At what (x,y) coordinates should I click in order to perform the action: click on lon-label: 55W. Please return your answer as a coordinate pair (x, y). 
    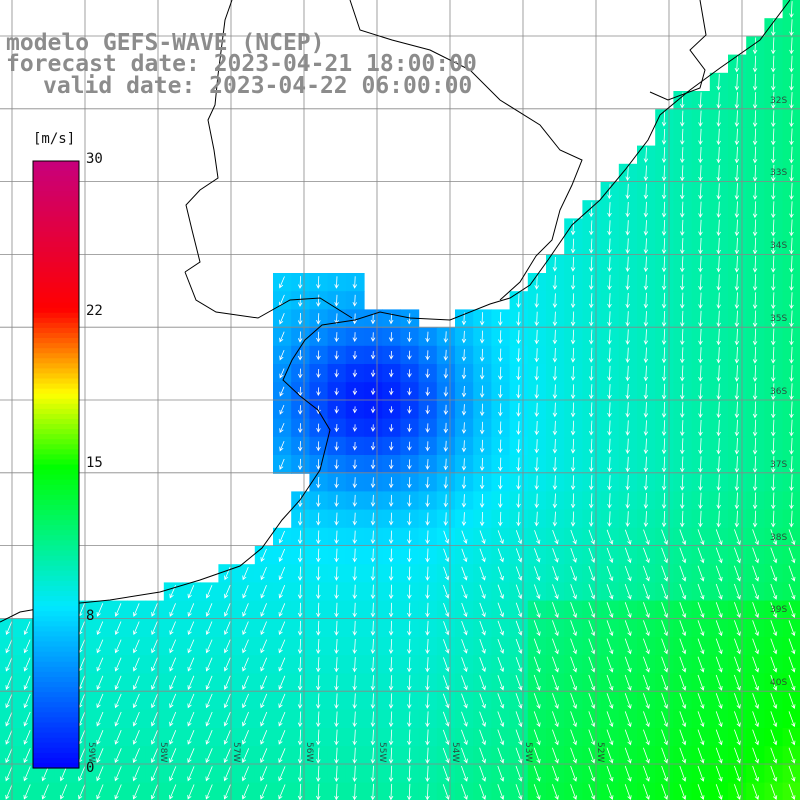
    Looking at the image, I should click on (382, 752).